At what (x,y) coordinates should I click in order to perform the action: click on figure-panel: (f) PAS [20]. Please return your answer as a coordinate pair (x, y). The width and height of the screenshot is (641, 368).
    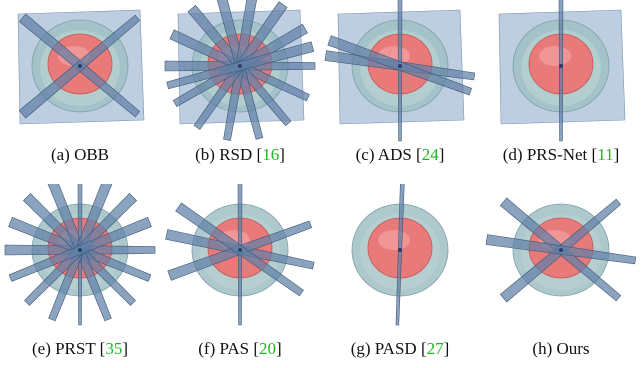
    Looking at the image, I should click on (240, 276).